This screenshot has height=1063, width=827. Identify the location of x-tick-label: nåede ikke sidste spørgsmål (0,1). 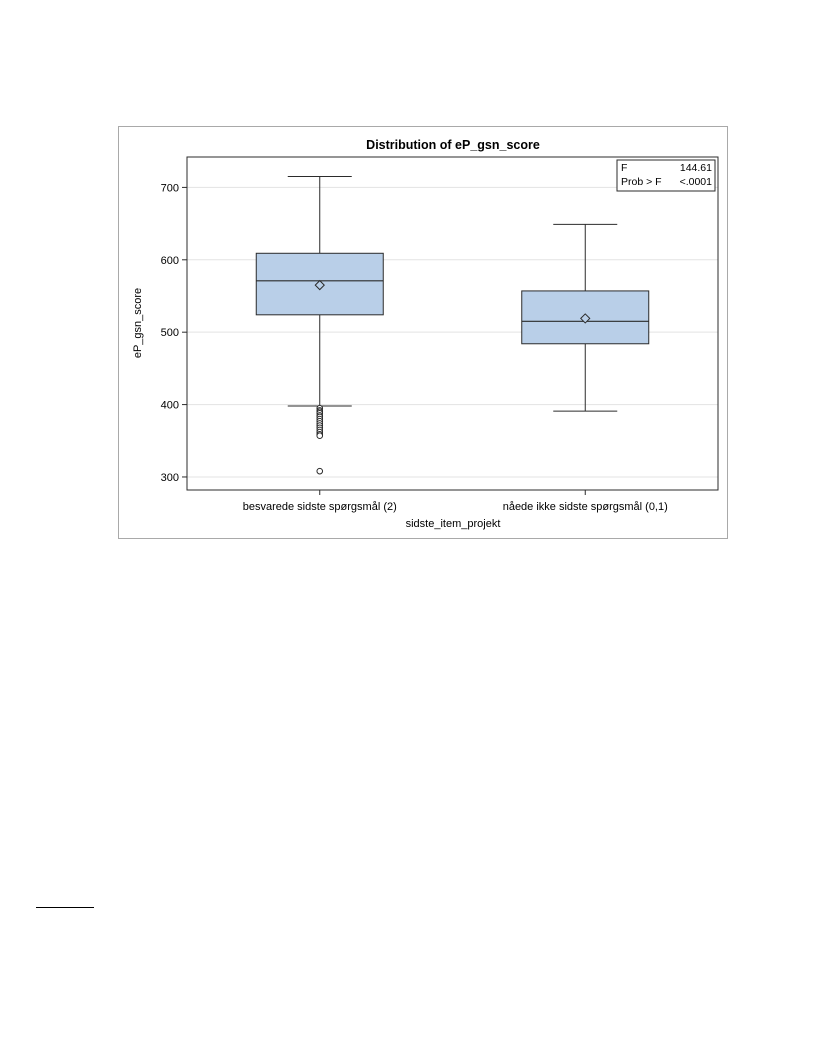
(585, 507).